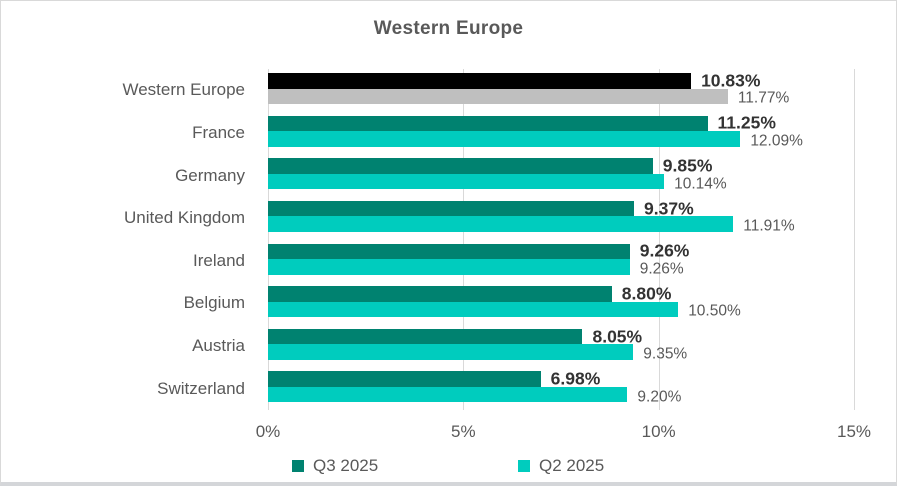 This screenshot has width=897, height=486. I want to click on bar-q3-2025-austria, so click(425, 336).